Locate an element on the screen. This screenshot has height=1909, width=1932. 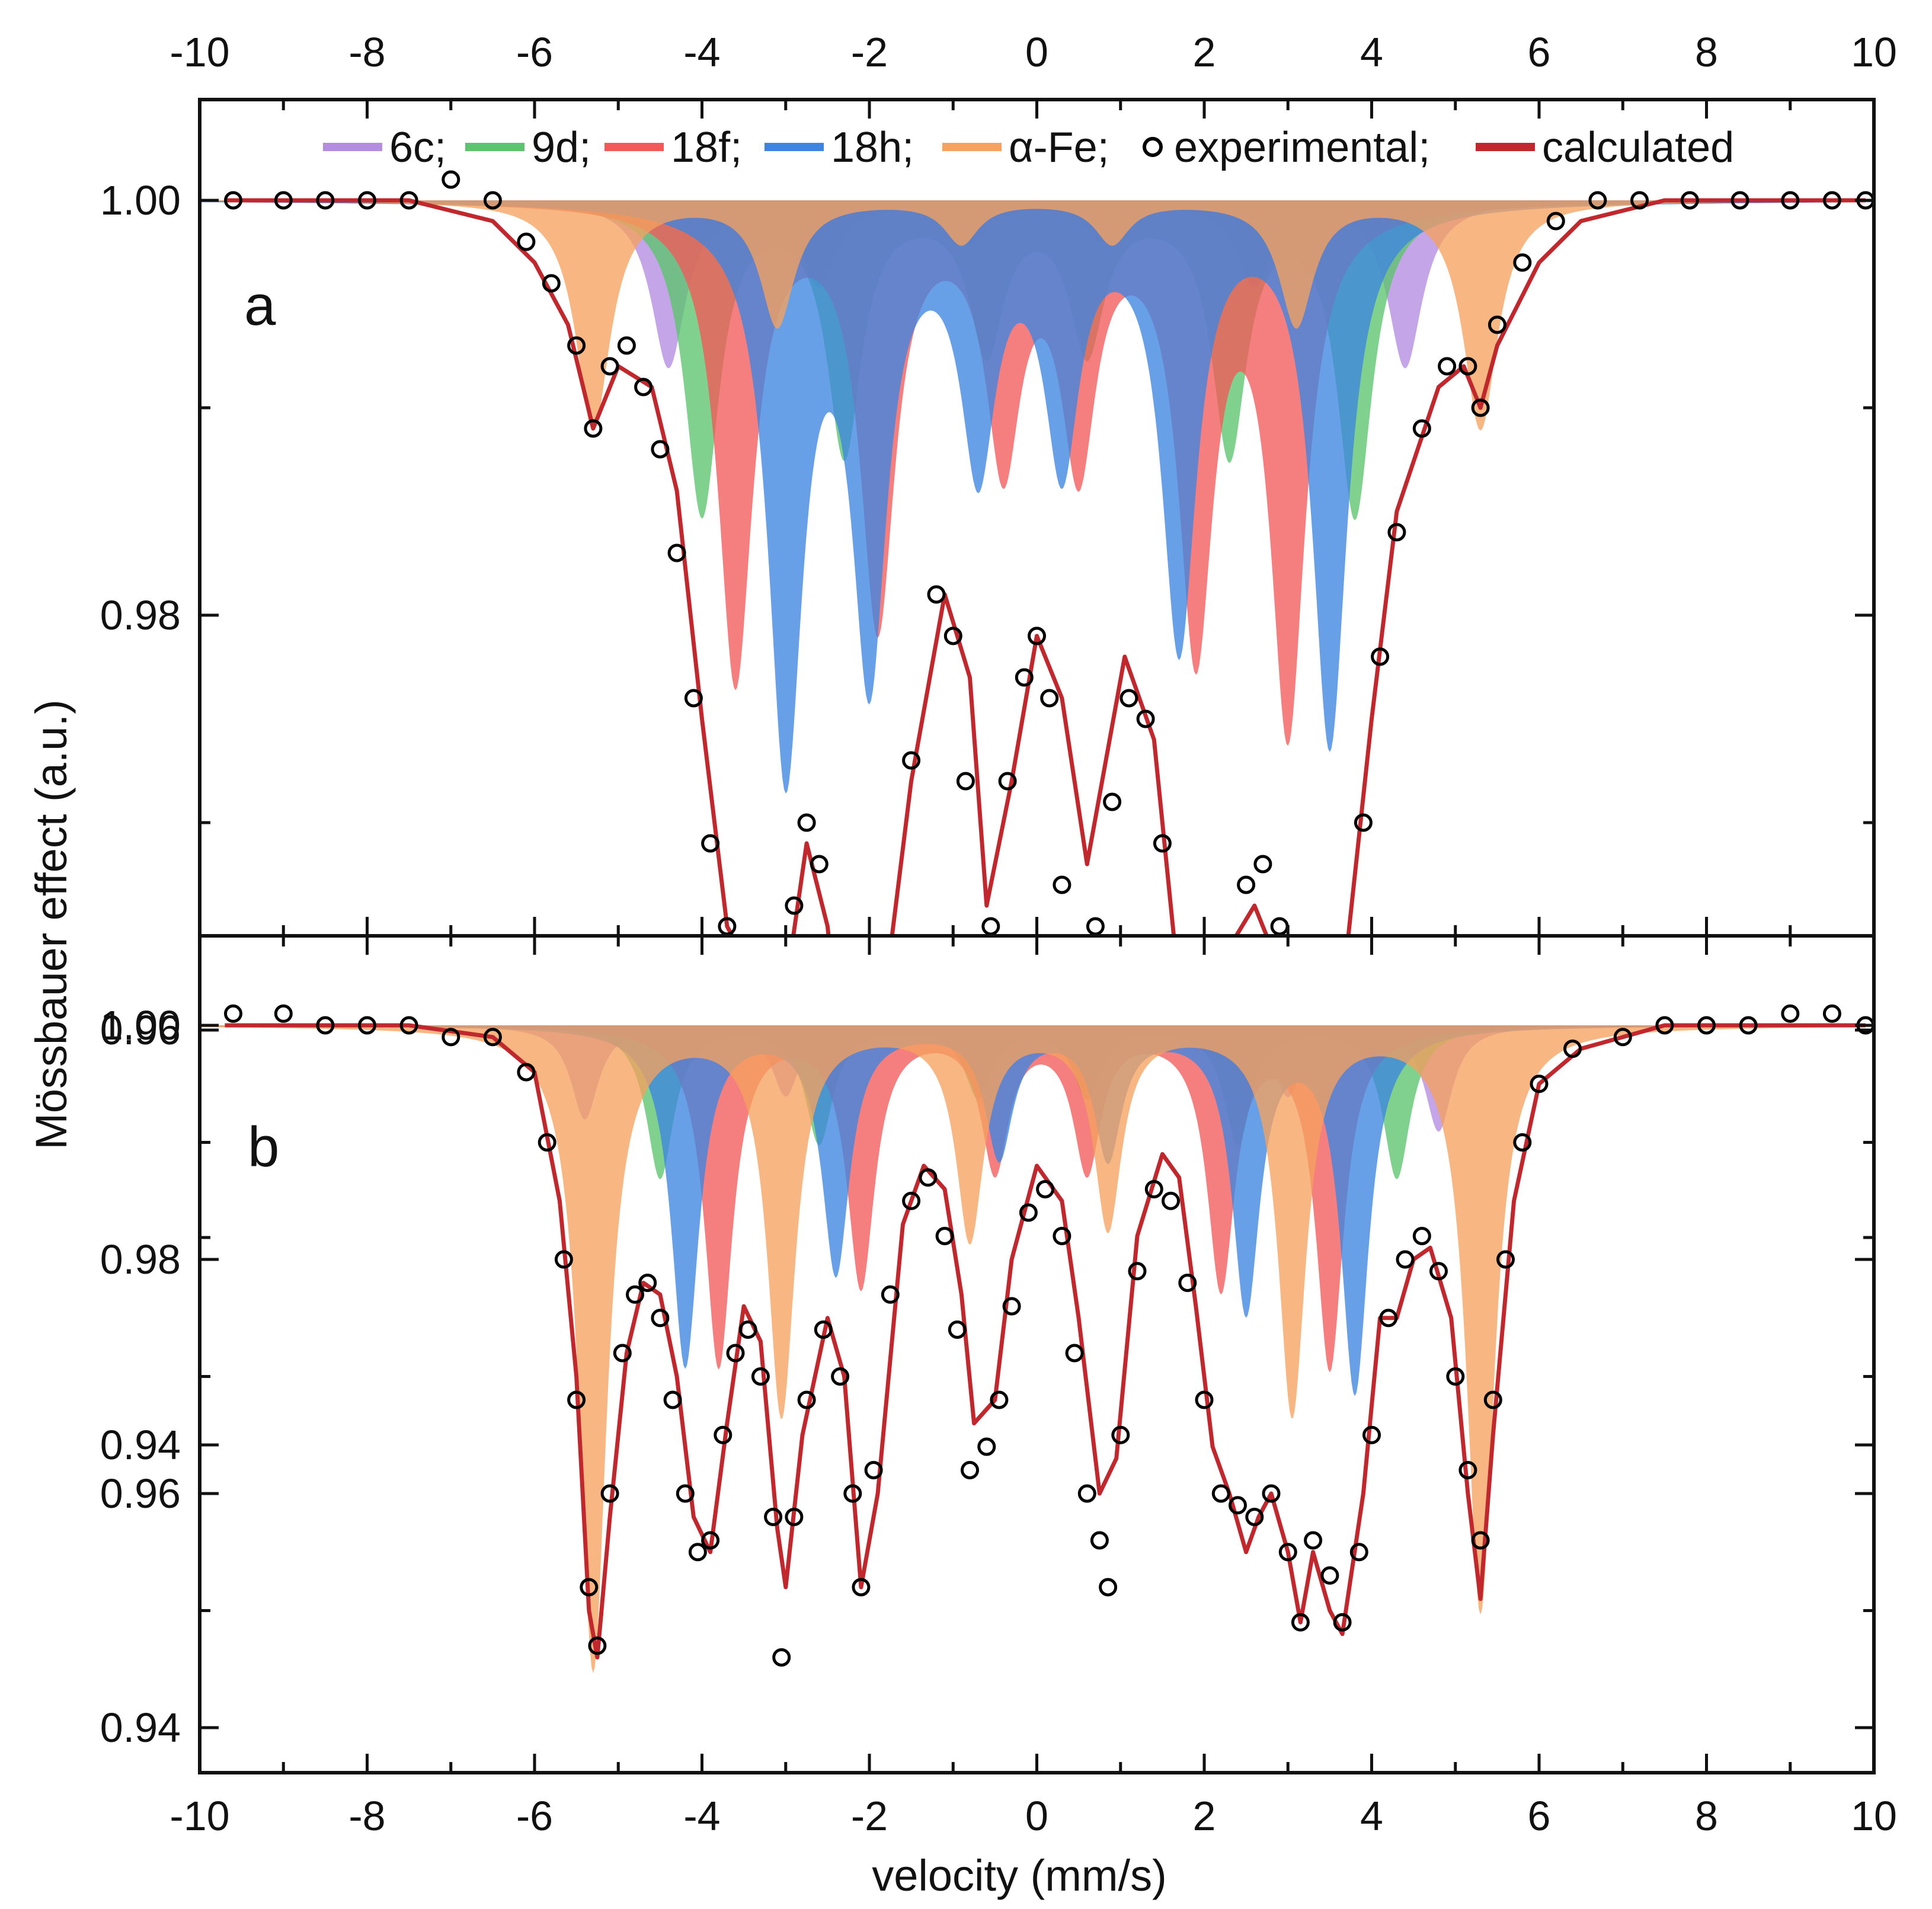
legend-label: 6c; is located at coordinates (417, 147).